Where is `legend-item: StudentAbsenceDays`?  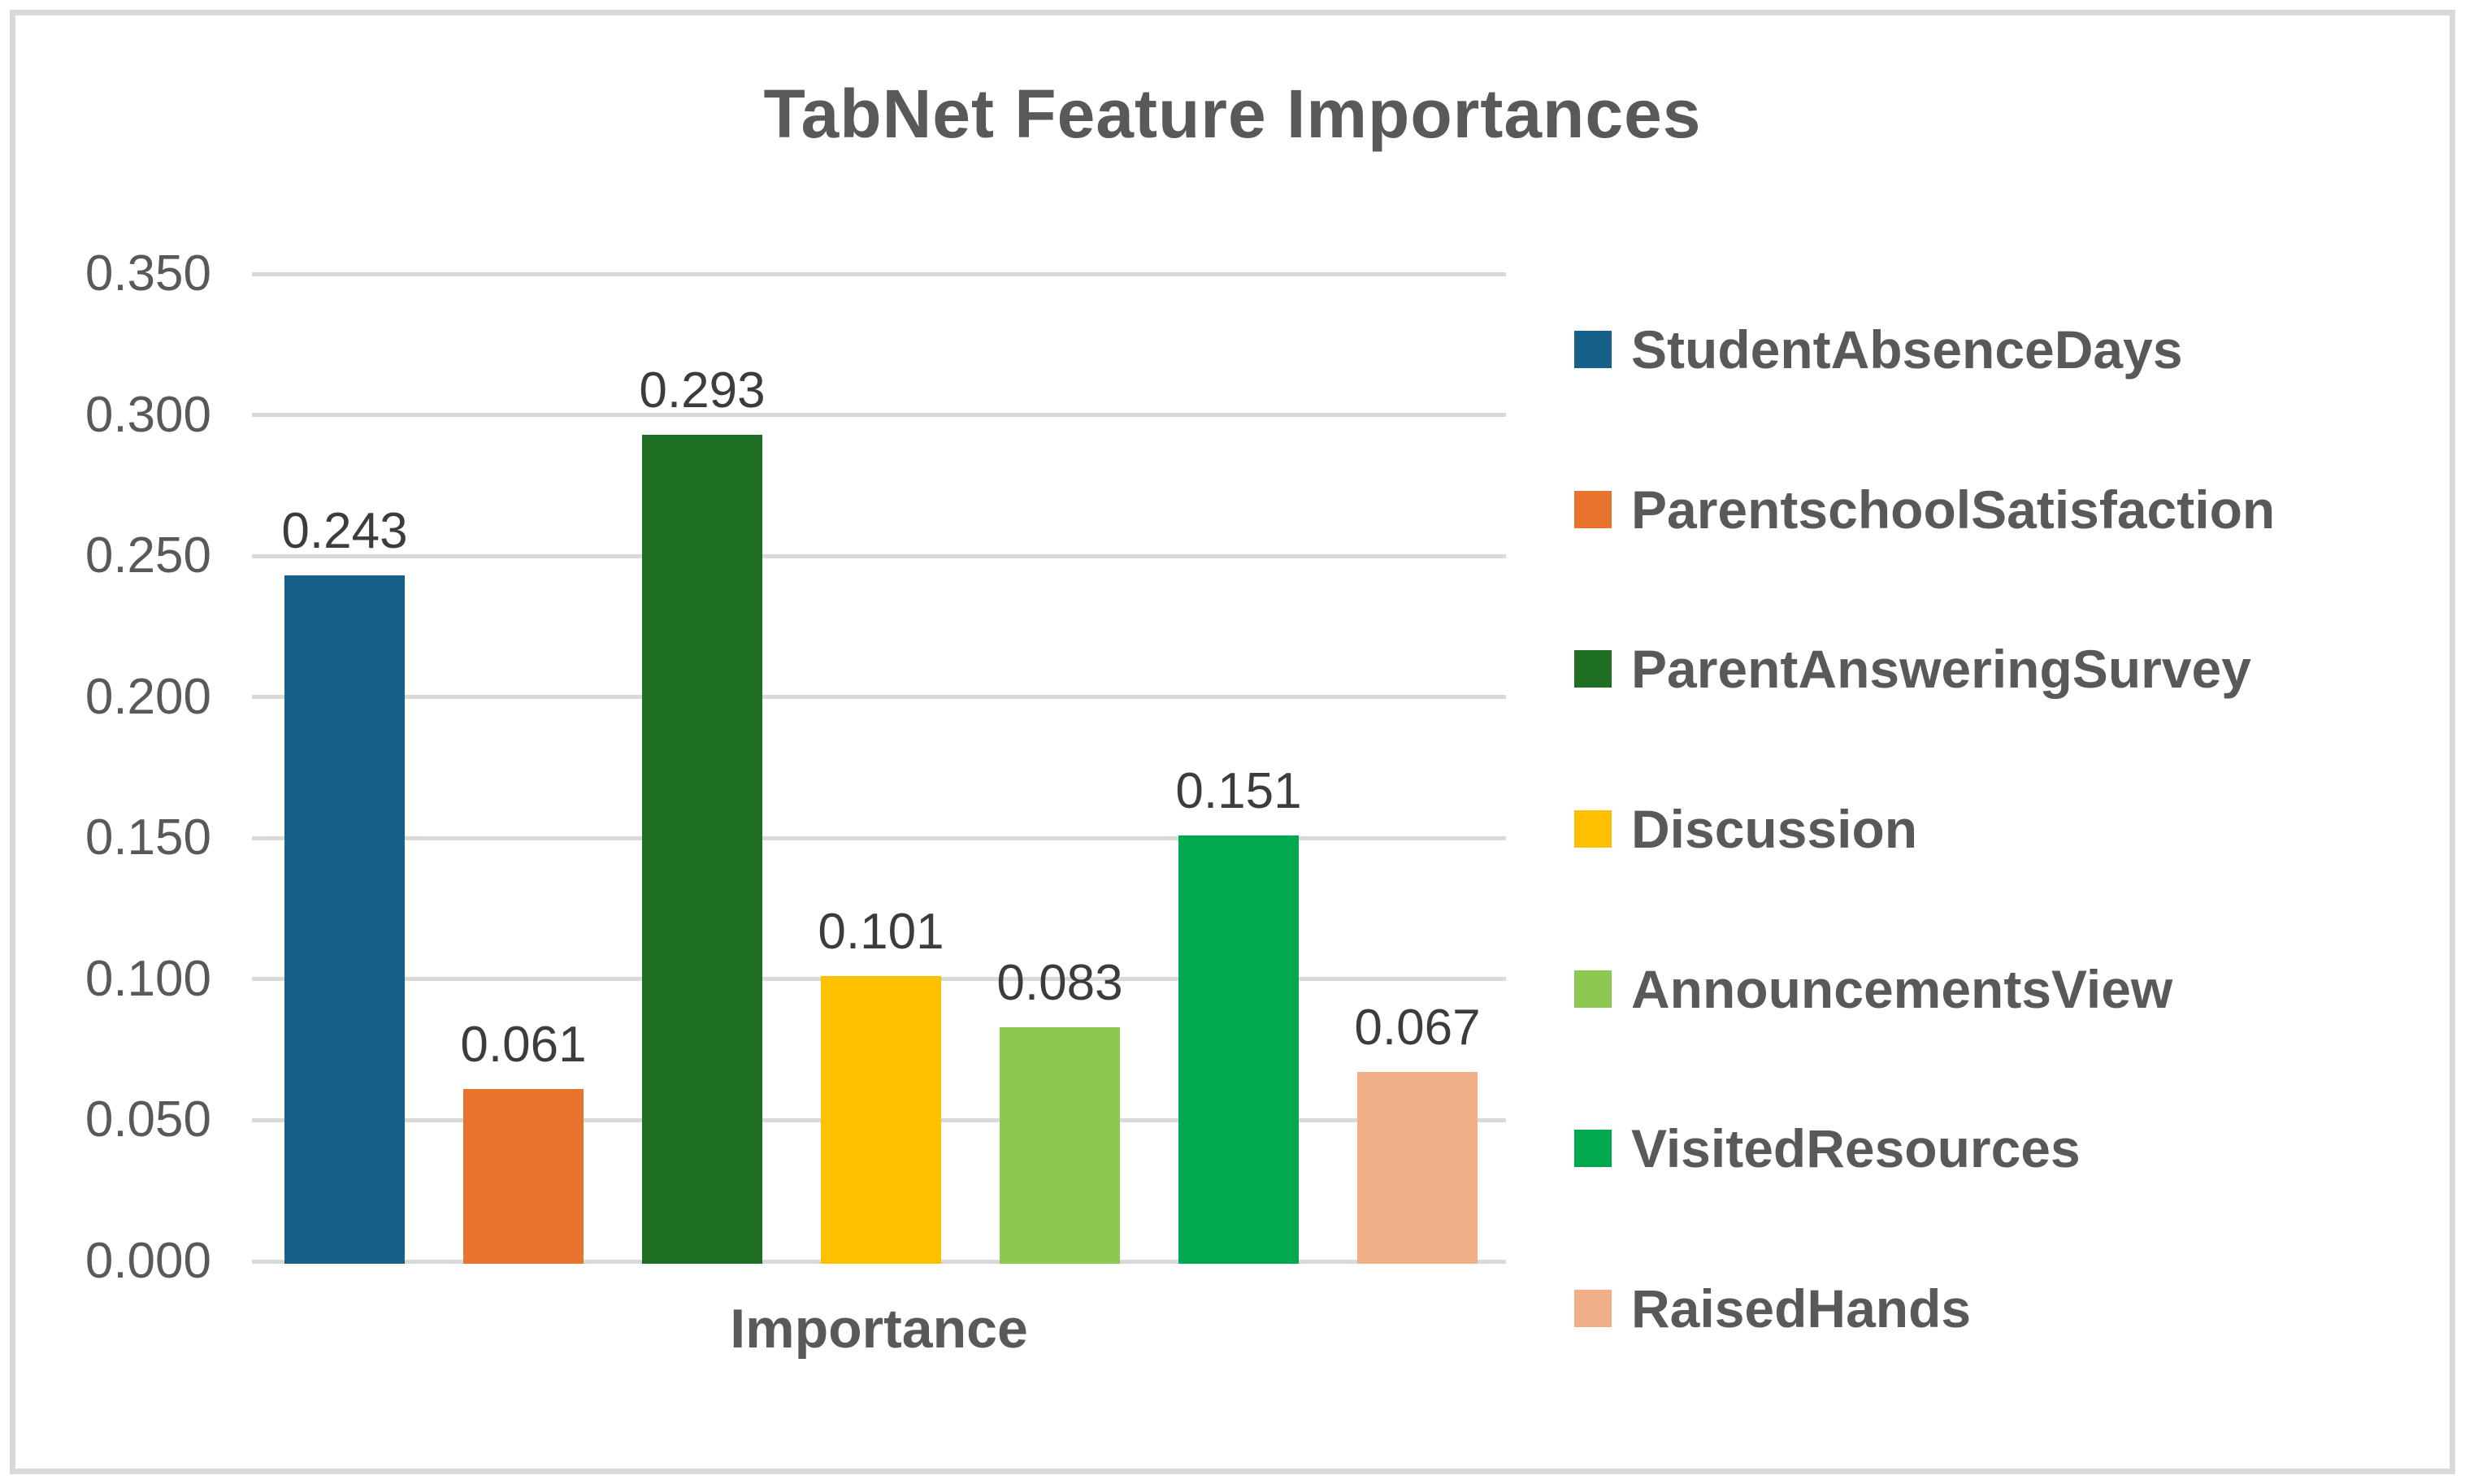
legend-item: StudentAbsenceDays is located at coordinates (1924, 349).